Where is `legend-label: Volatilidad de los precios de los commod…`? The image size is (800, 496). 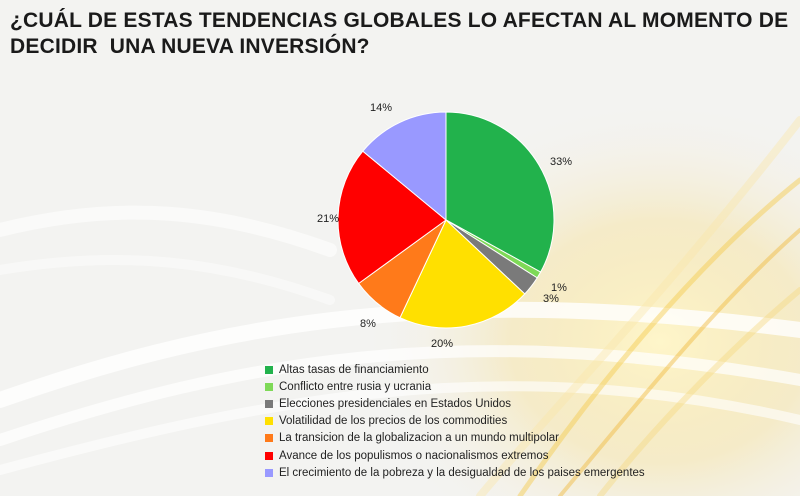
legend-label: Volatilidad de los precios de los commod… is located at coordinates (393, 421).